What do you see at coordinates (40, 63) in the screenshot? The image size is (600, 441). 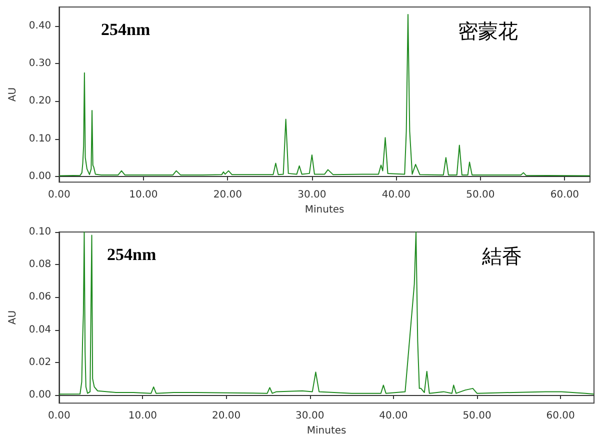 I see `y-tick-label: 0.30` at bounding box center [40, 63].